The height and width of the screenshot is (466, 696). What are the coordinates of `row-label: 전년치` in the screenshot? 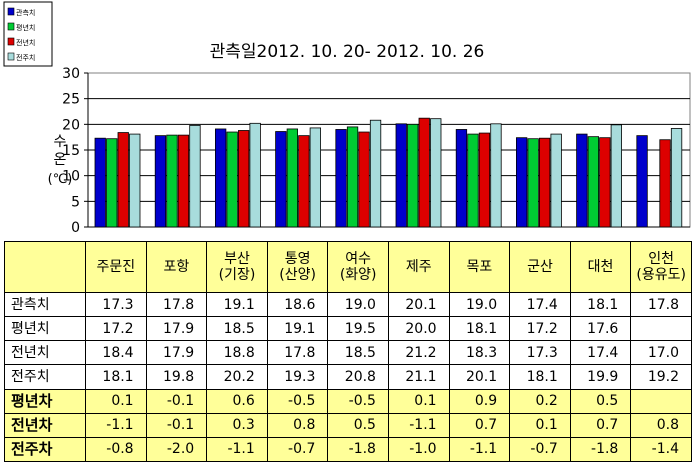 It's located at (45, 353).